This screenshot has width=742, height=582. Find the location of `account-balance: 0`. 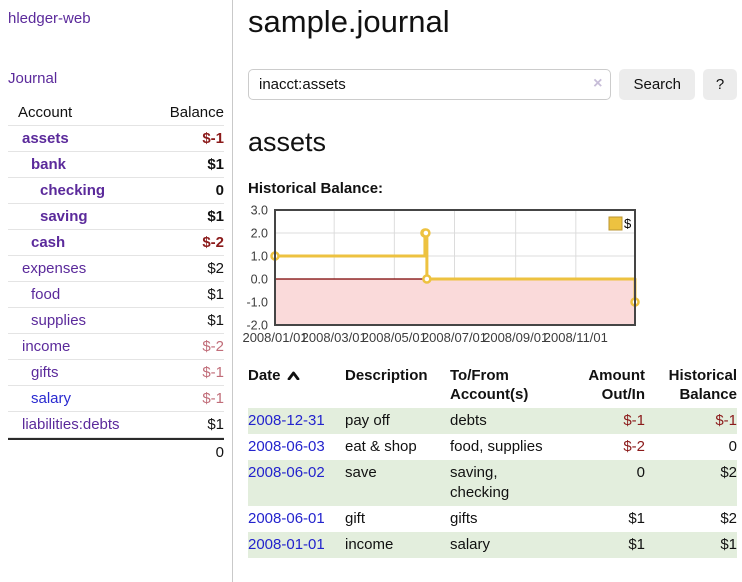

account-balance: 0 is located at coordinates (219, 190).